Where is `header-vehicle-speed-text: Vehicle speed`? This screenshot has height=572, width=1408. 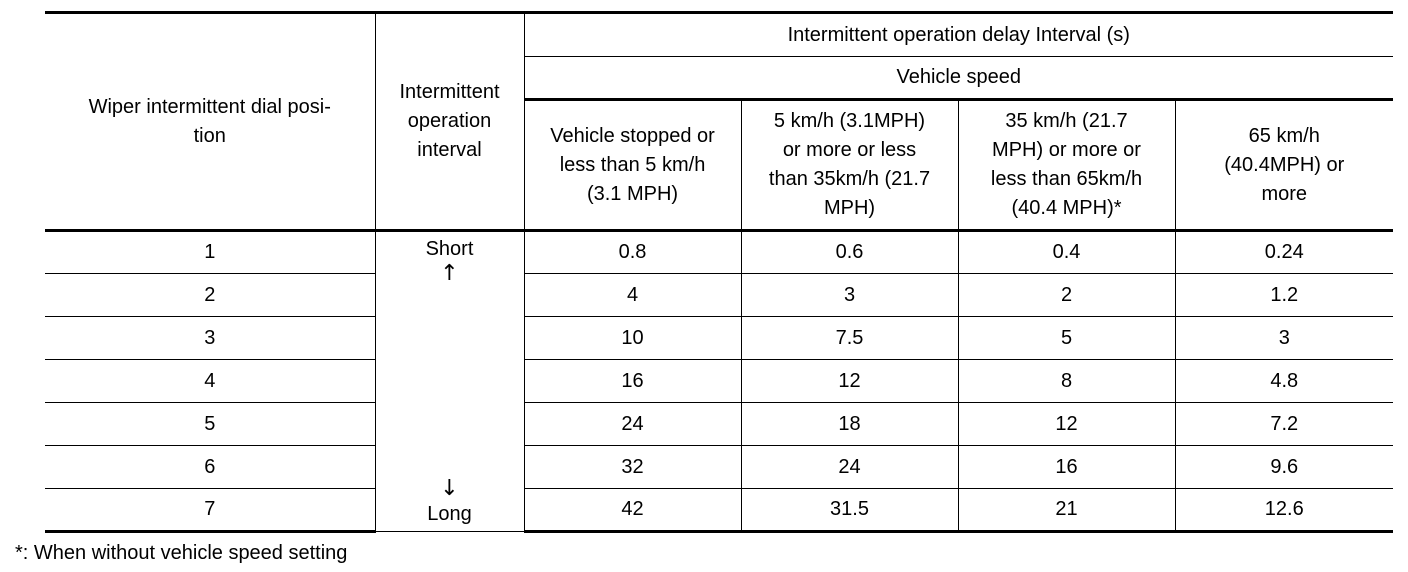 header-vehicle-speed-text: Vehicle speed is located at coordinates (959, 77).